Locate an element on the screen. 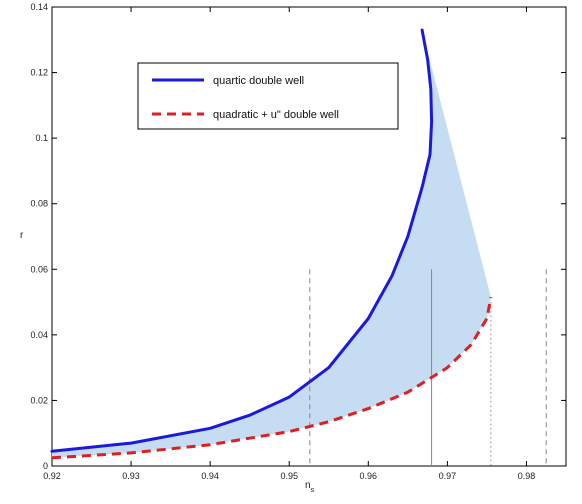 This screenshot has width=582, height=504. x-tick-label: 0.92 is located at coordinates (52, 476).